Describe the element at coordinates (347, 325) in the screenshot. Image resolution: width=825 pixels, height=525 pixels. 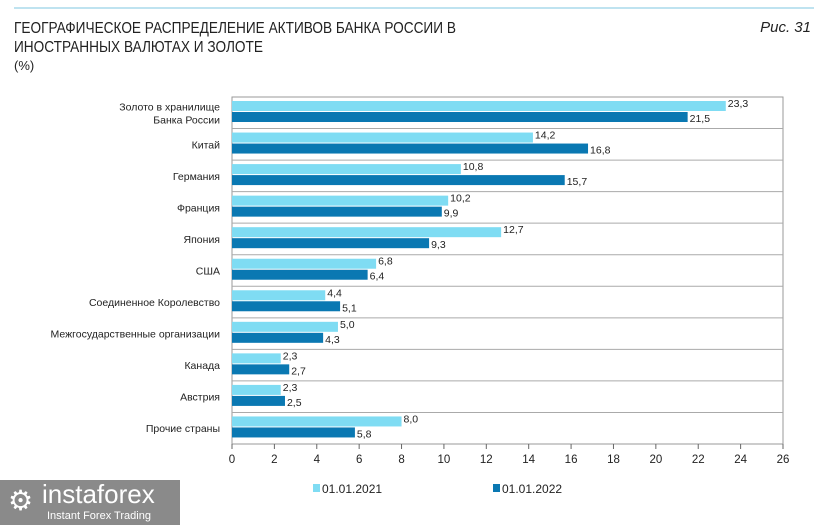
I see `data-label: 5,0` at that location.